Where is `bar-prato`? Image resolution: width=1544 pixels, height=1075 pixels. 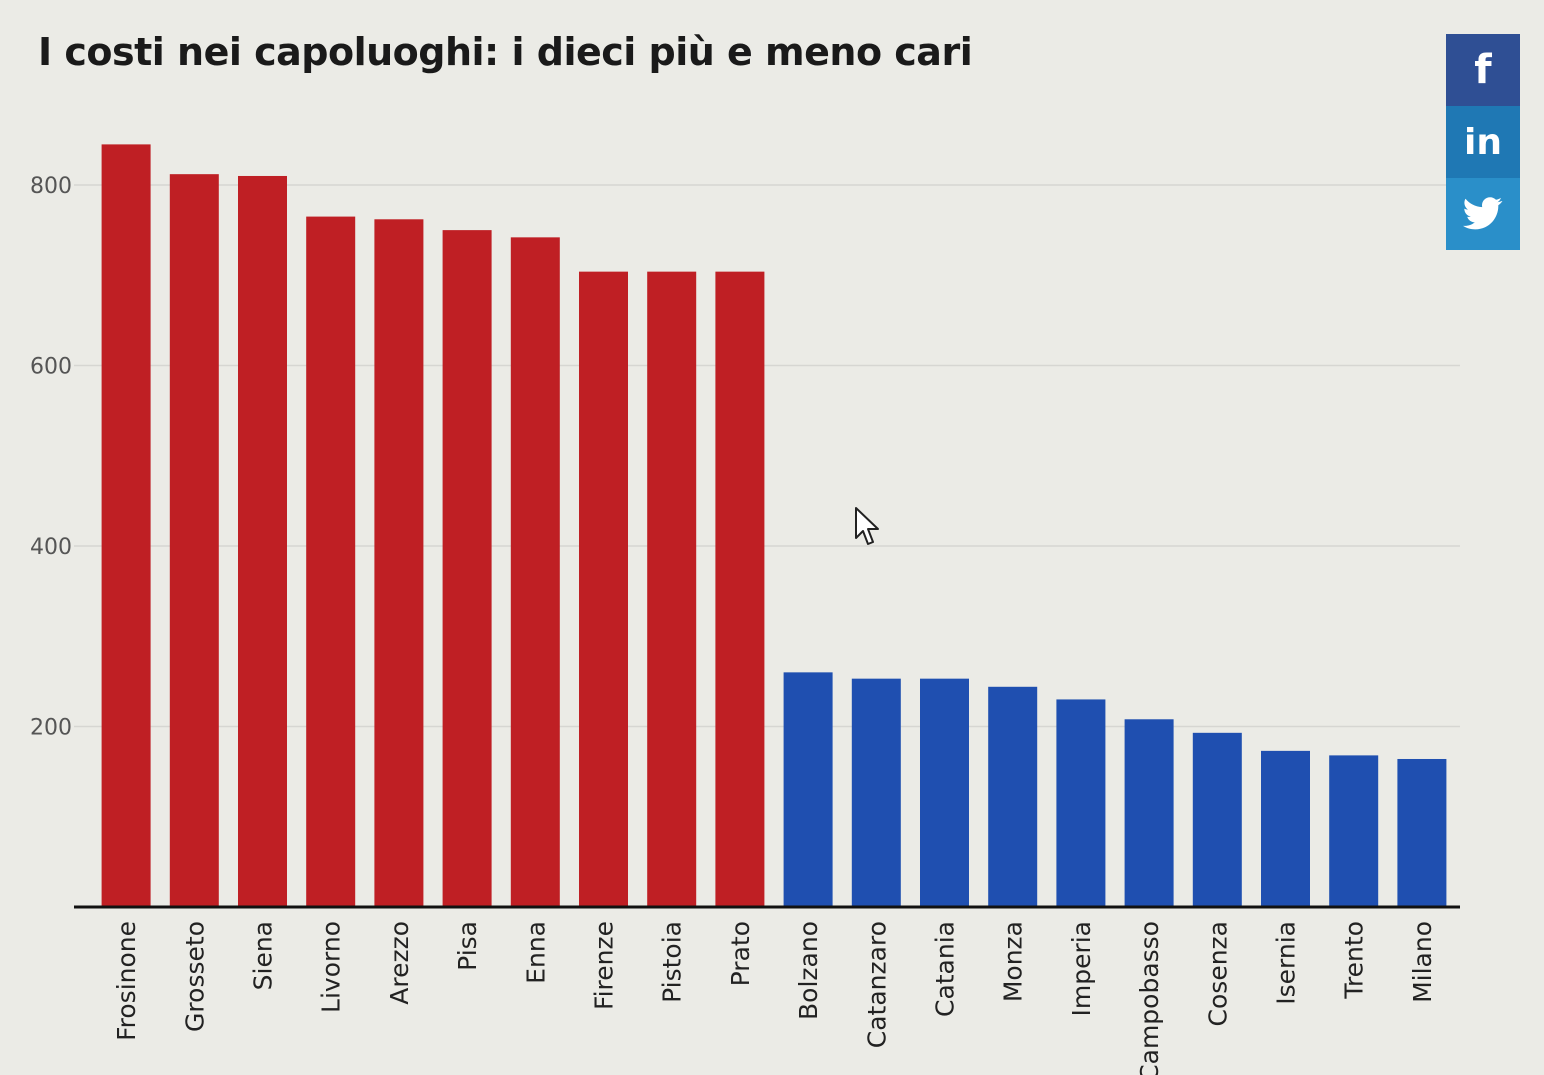 bar-prato is located at coordinates (740, 589).